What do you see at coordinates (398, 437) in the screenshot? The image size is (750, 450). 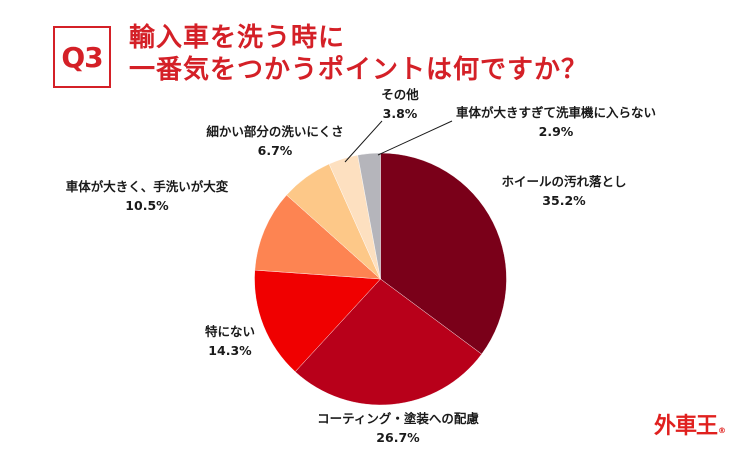 I see `label-coating-value: 26.7%` at bounding box center [398, 437].